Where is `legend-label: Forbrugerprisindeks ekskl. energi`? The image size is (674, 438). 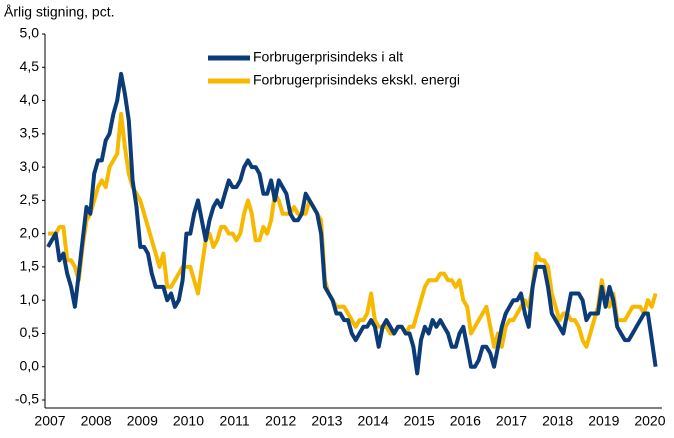 legend-label: Forbrugerprisindeks ekskl. energi is located at coordinates (356, 80).